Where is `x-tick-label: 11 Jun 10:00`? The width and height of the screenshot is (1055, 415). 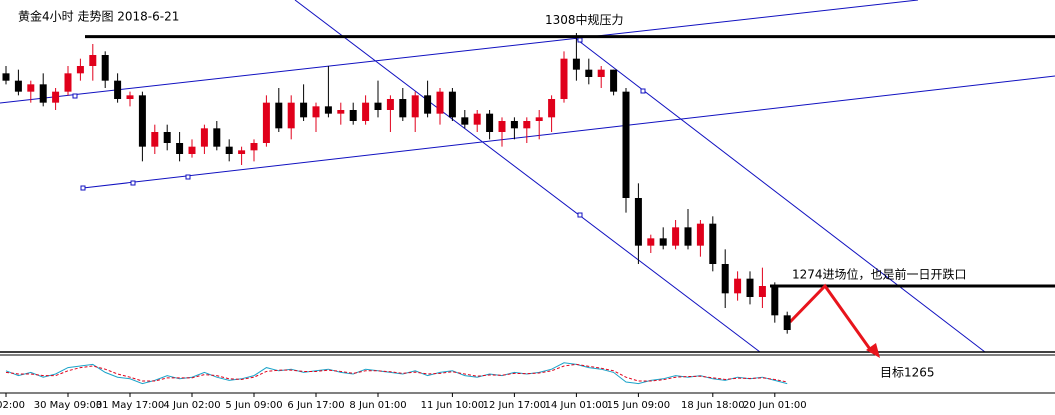
x-tick-label: 11 Jun 10:00 is located at coordinates (453, 405).